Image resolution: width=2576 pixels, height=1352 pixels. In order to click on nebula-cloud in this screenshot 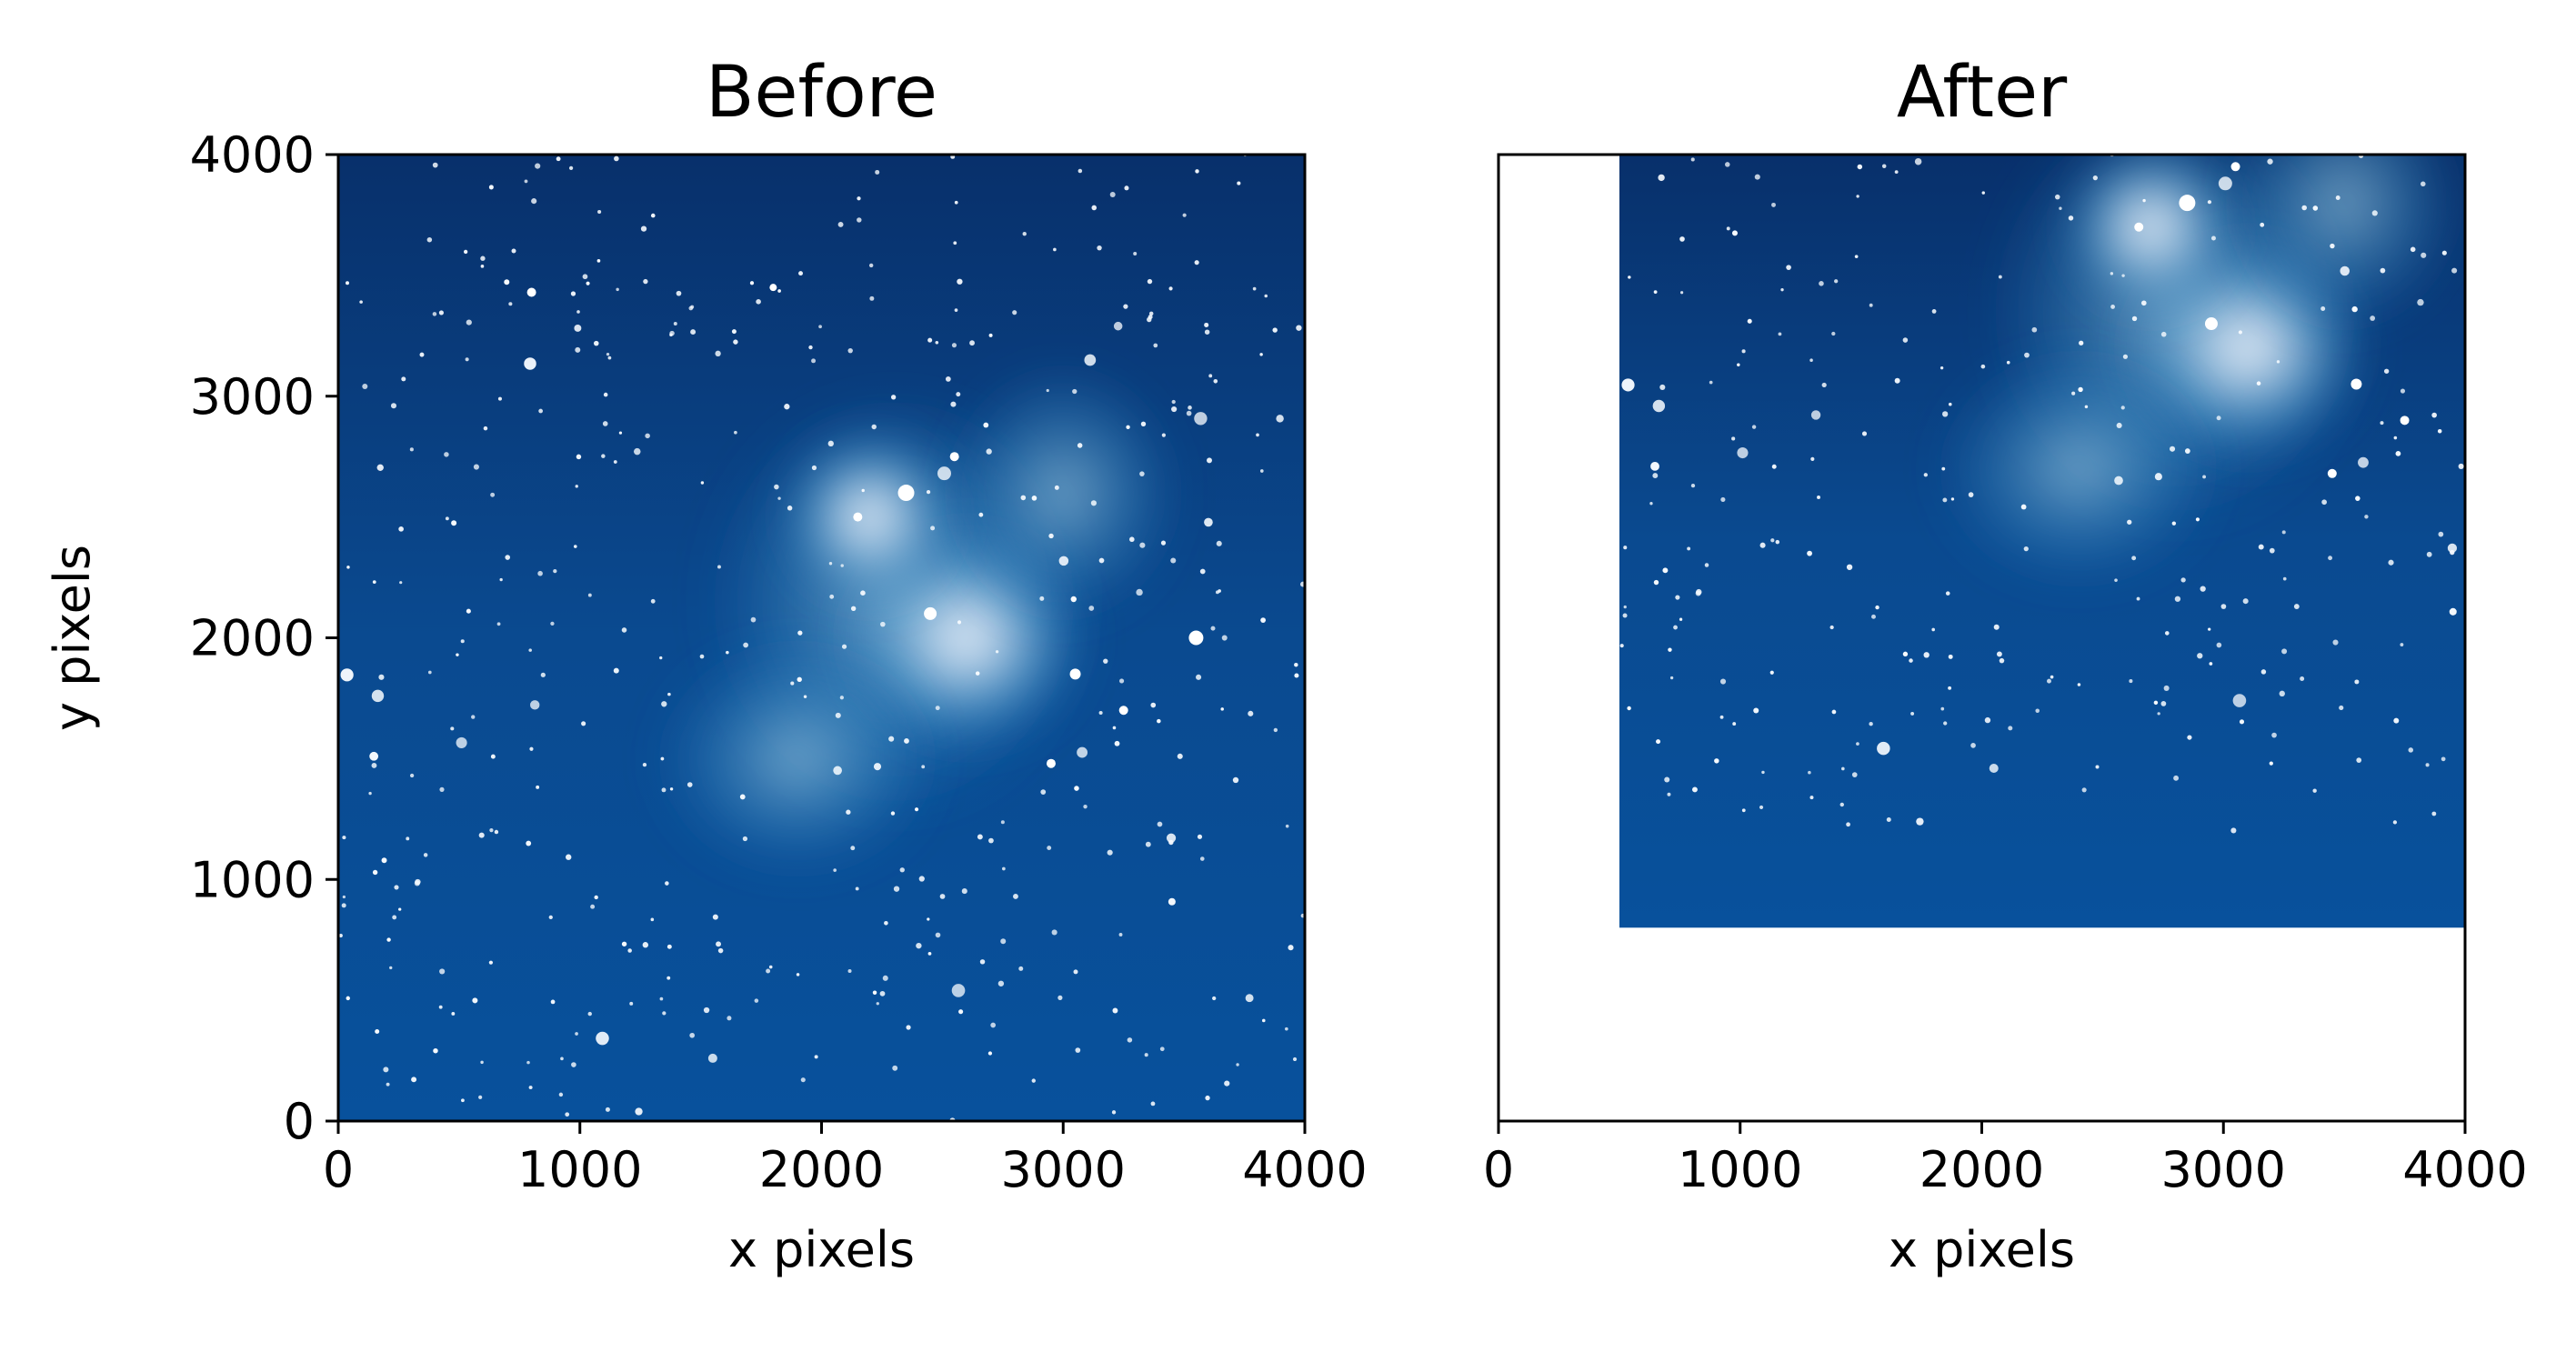, I will do `click(2151, 237)`.